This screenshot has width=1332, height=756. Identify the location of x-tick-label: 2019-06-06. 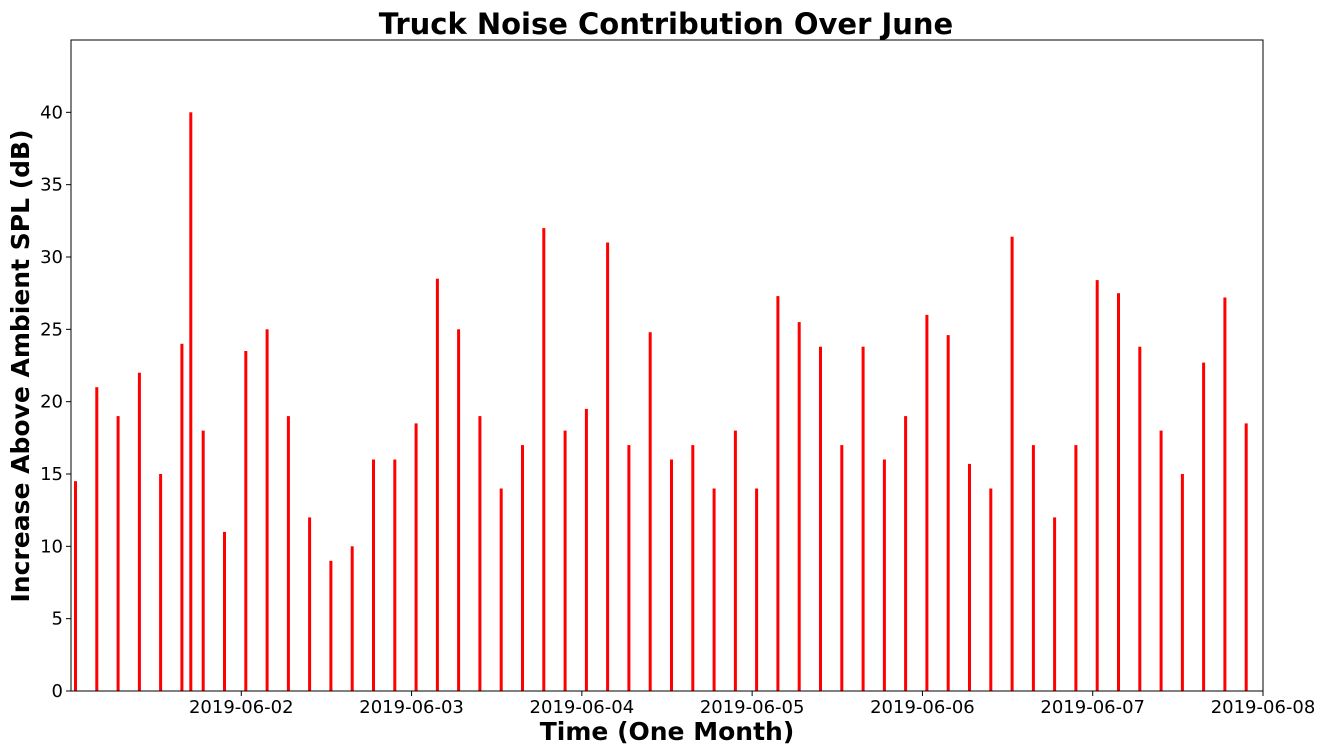
(922, 707).